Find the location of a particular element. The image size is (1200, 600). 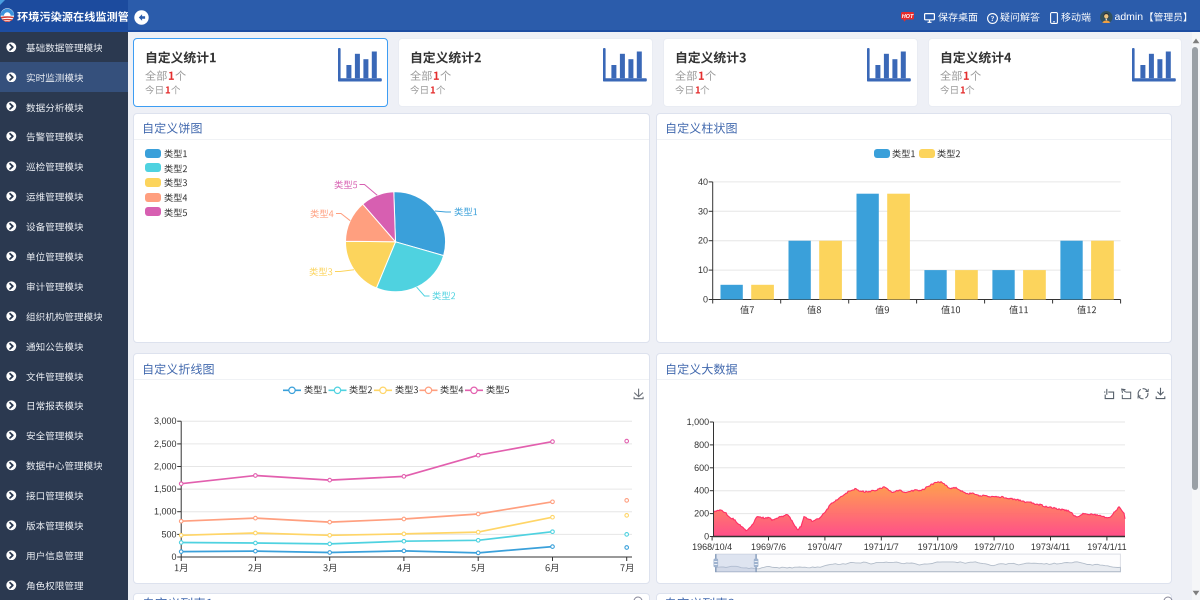

svg-text: 600 is located at coordinates (701, 468).